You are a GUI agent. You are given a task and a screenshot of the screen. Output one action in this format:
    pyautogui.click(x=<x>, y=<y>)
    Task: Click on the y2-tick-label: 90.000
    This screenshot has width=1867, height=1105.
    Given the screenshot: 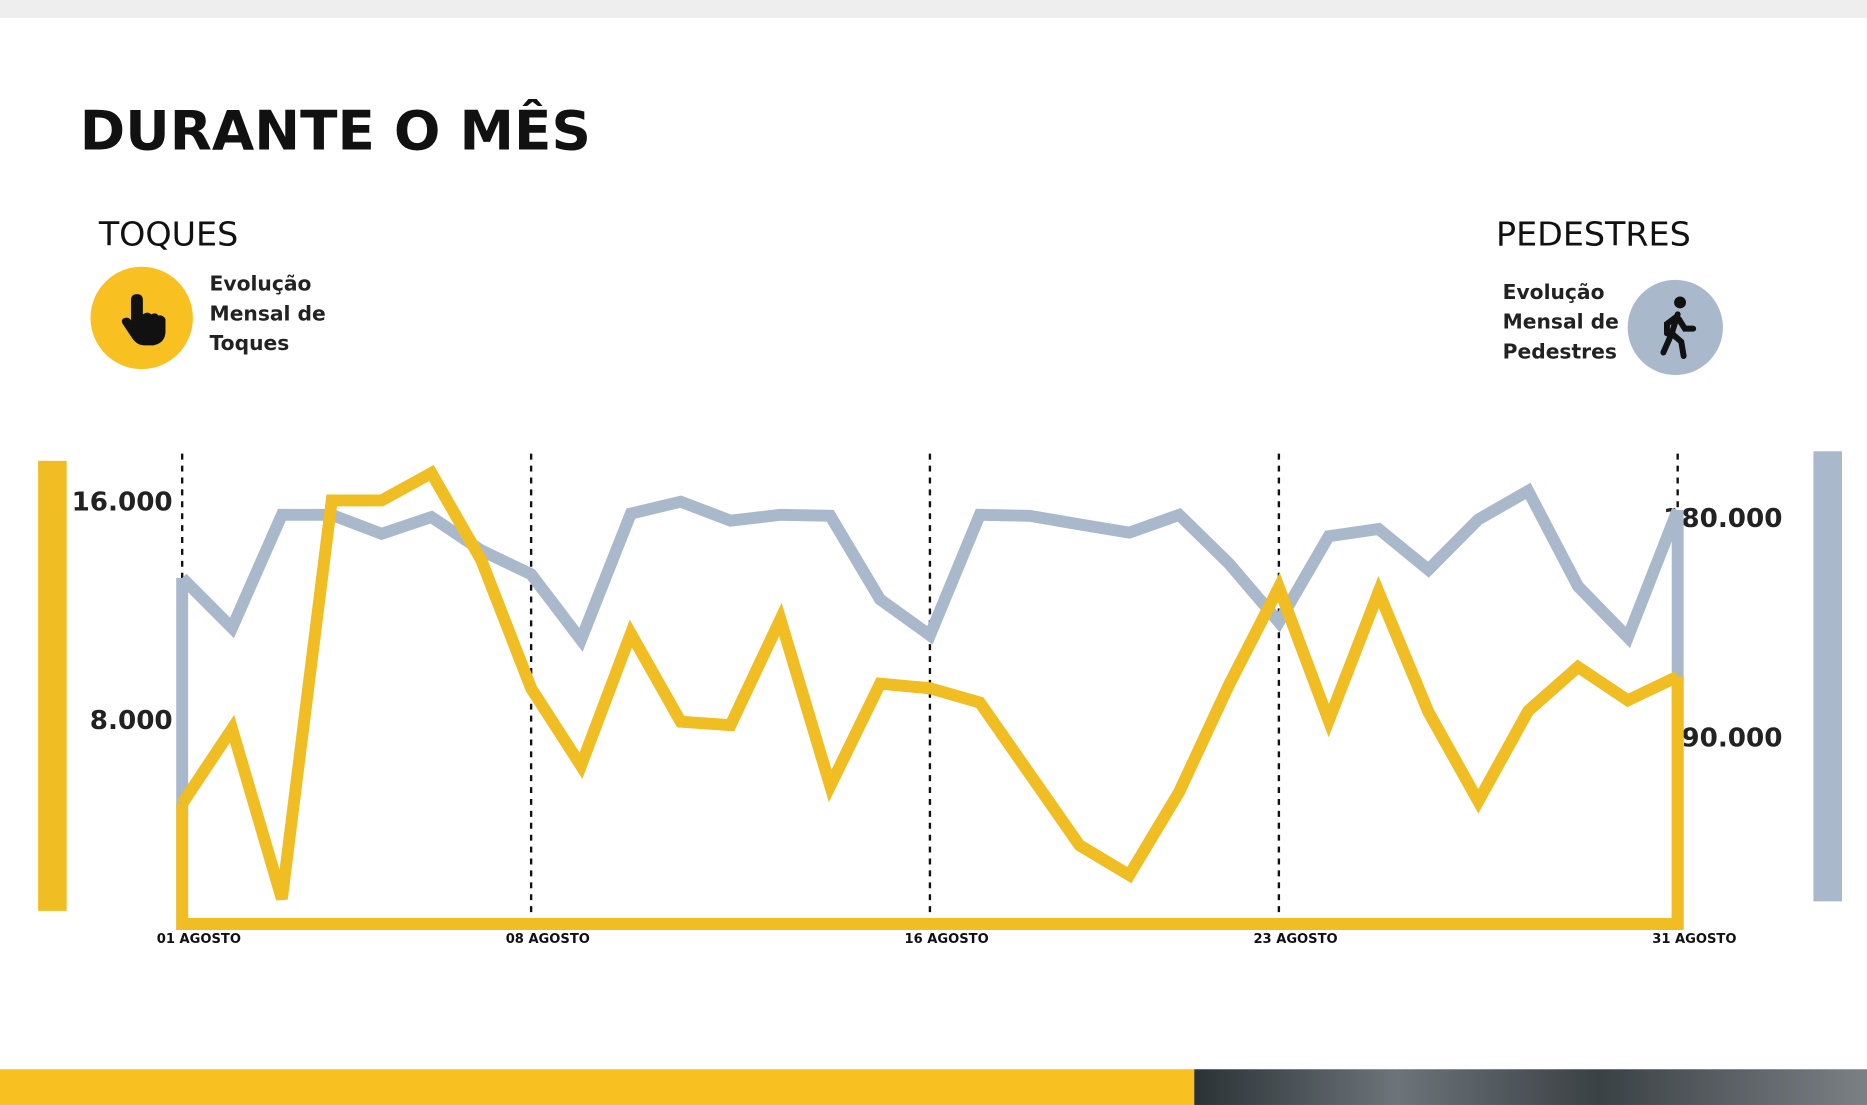 What is the action you would take?
    pyautogui.click(x=1731, y=738)
    